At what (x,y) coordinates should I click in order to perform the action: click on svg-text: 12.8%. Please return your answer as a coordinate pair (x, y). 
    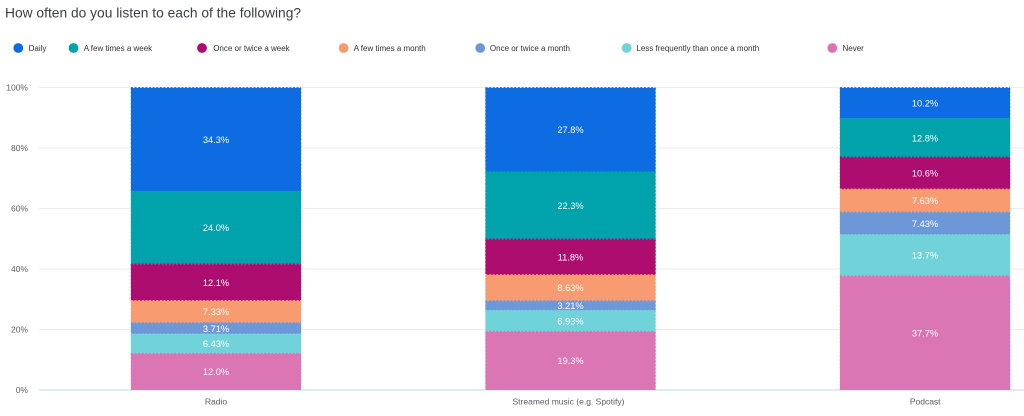
    Looking at the image, I should click on (925, 138).